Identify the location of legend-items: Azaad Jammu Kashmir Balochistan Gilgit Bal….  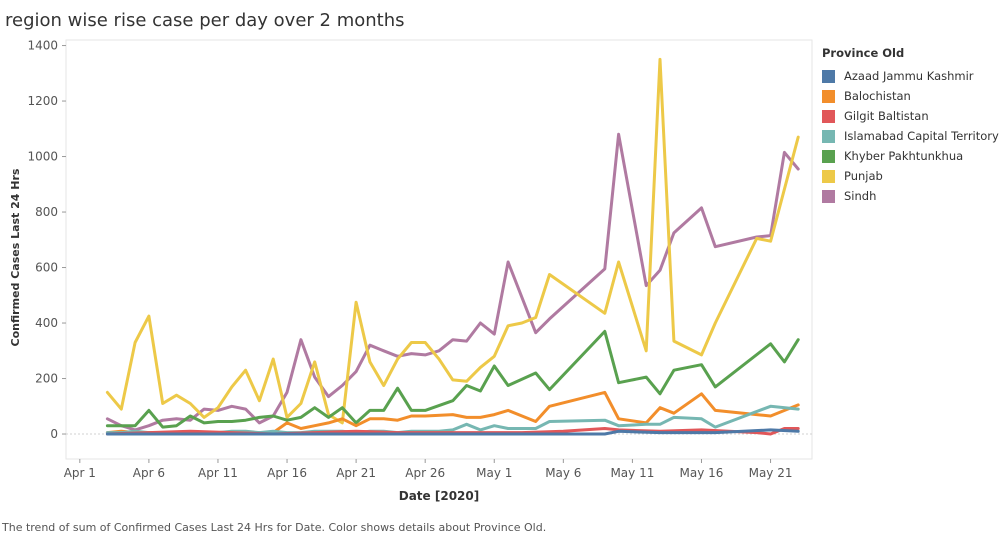
(910, 136).